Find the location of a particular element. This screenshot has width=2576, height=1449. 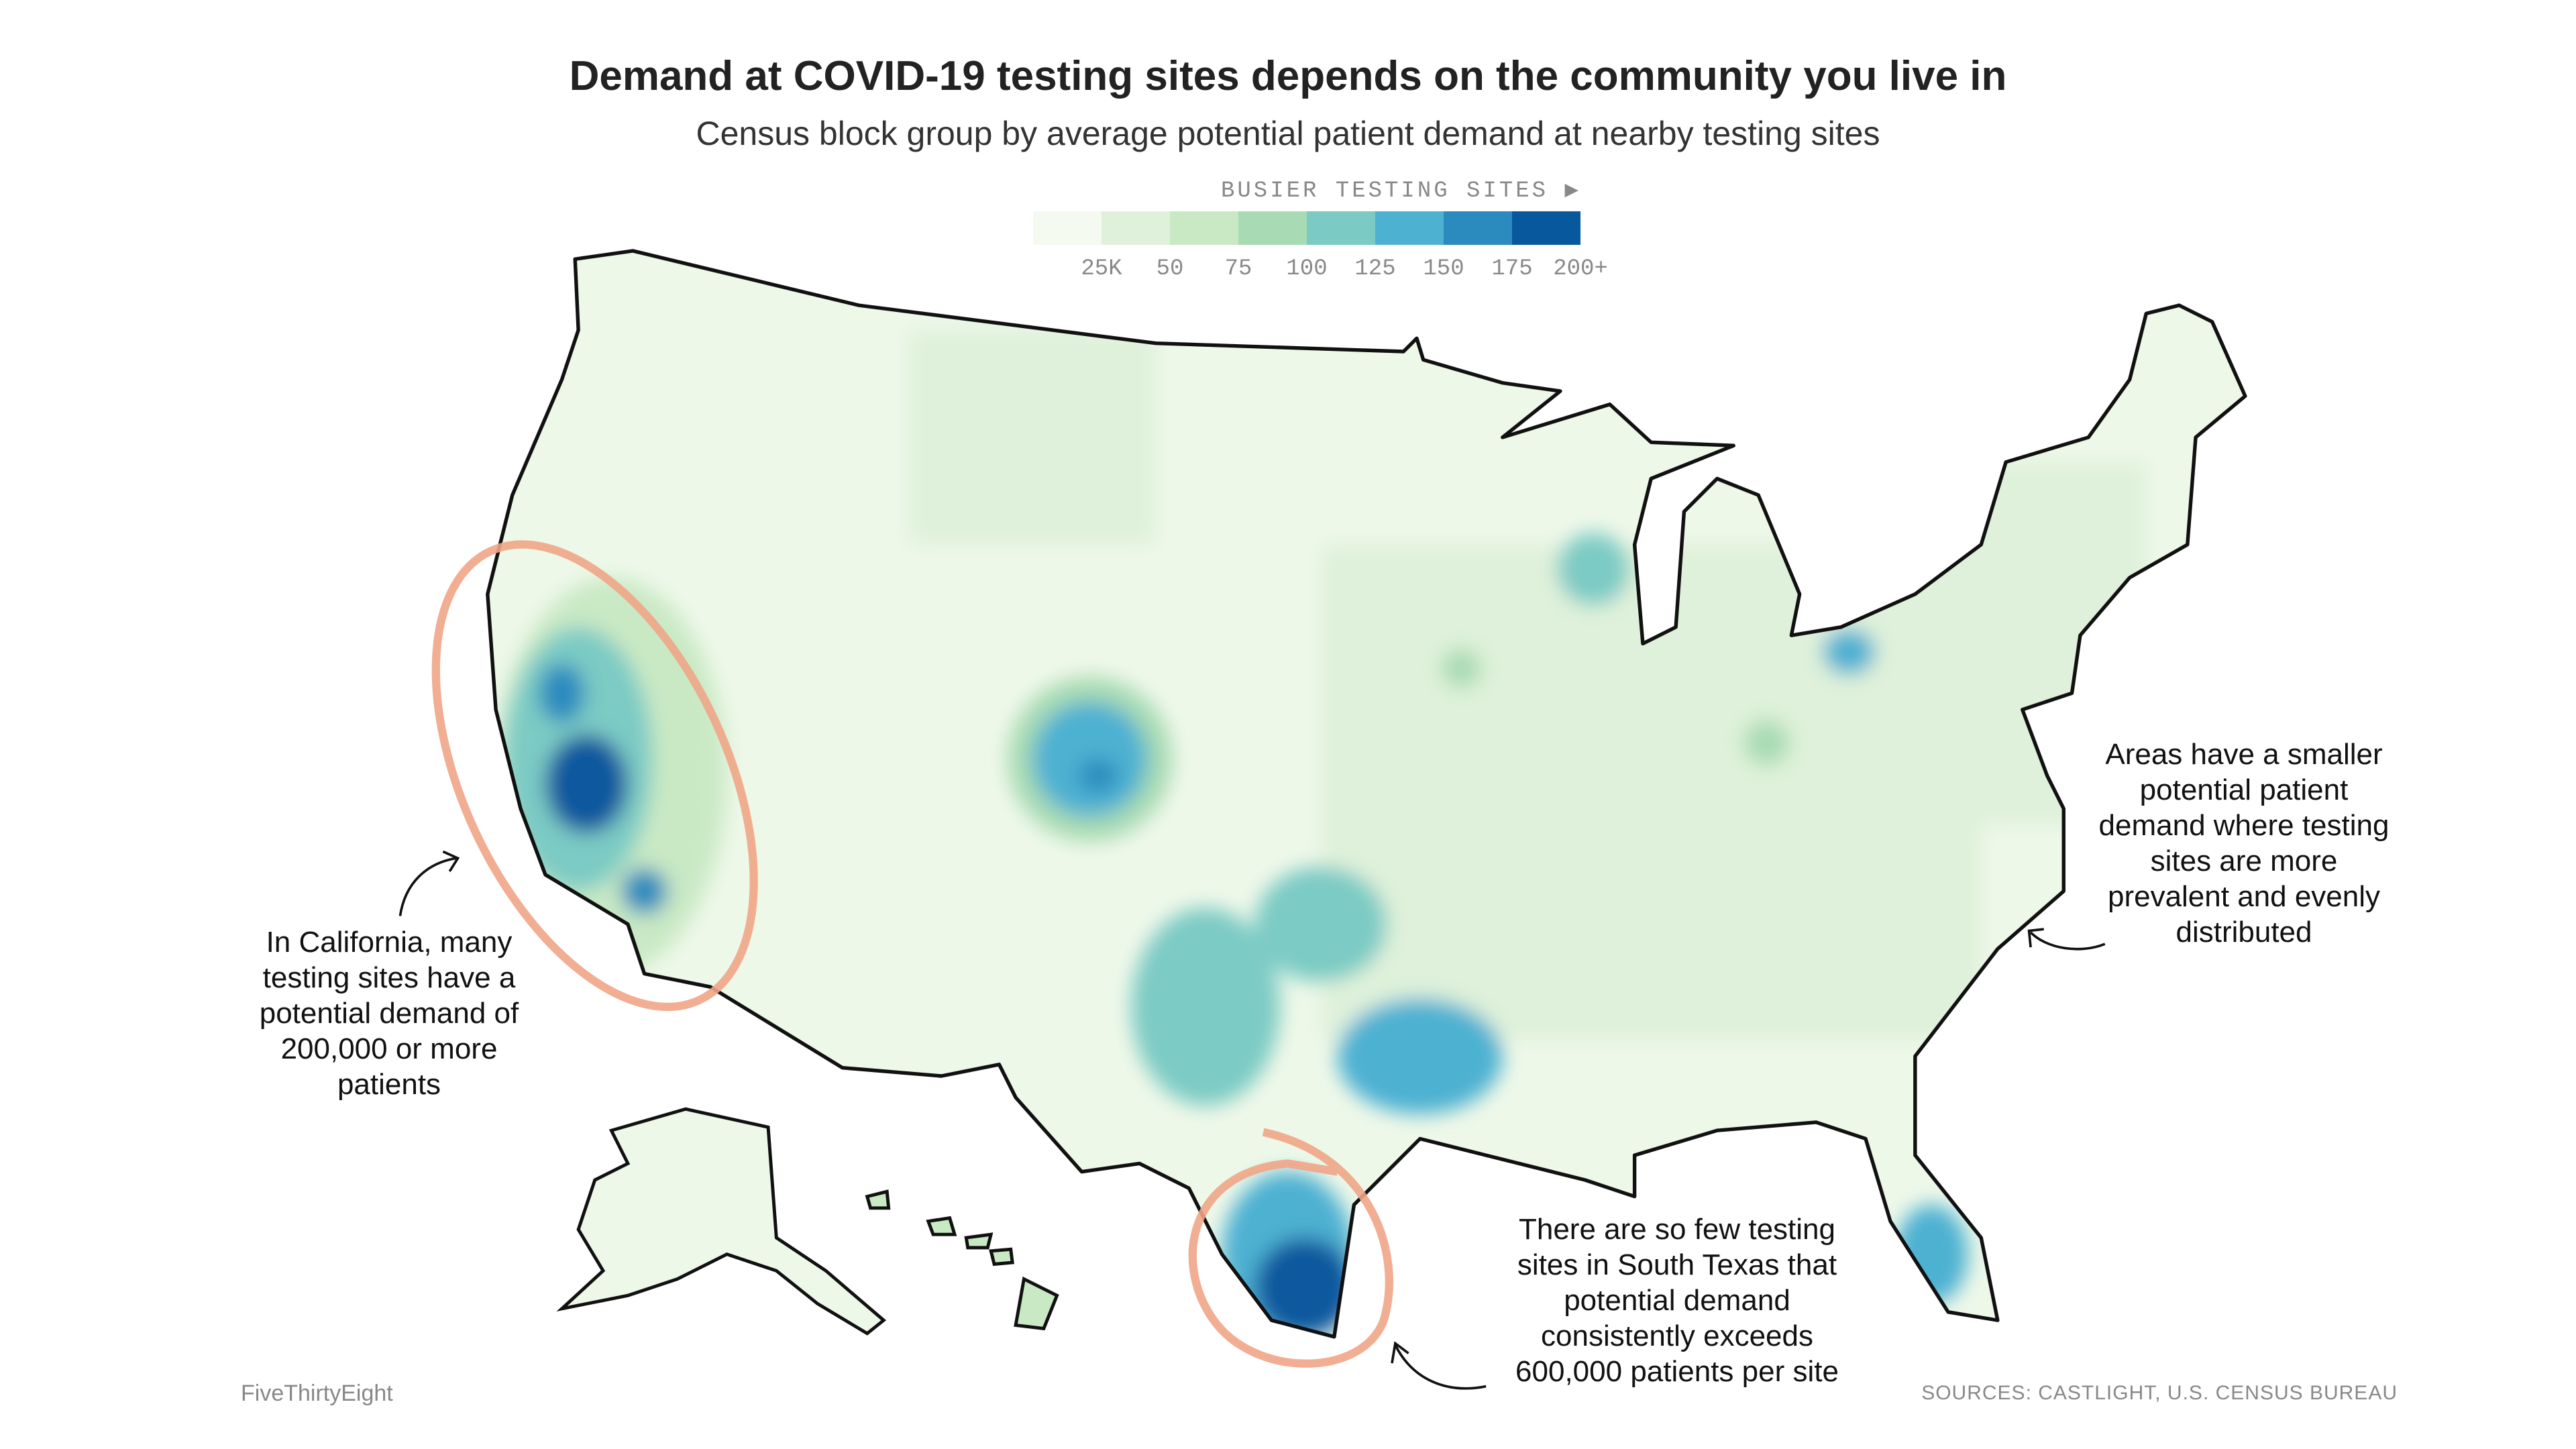

hawaii is located at coordinates (962, 1260).